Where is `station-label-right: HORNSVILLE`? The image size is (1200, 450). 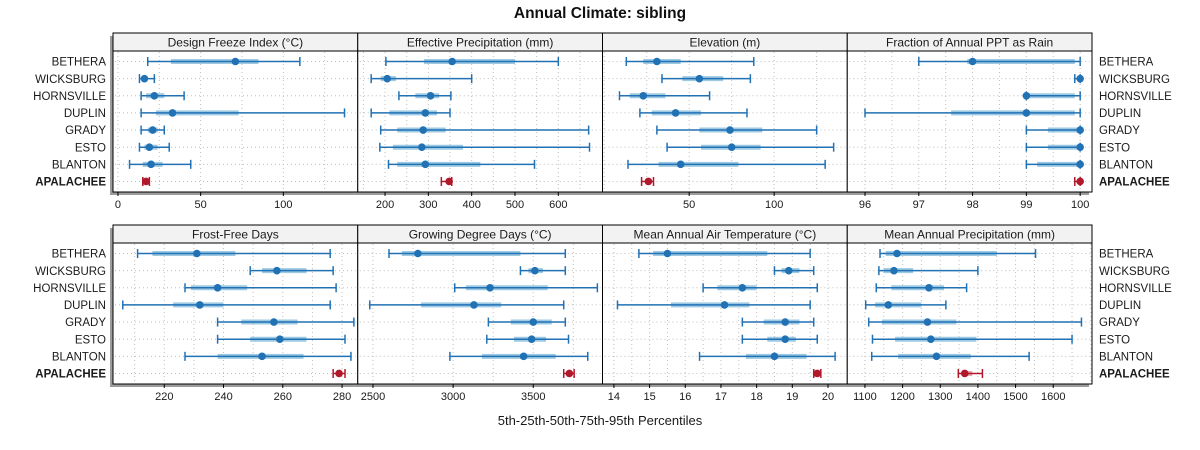 station-label-right: HORNSVILLE is located at coordinates (1135, 289).